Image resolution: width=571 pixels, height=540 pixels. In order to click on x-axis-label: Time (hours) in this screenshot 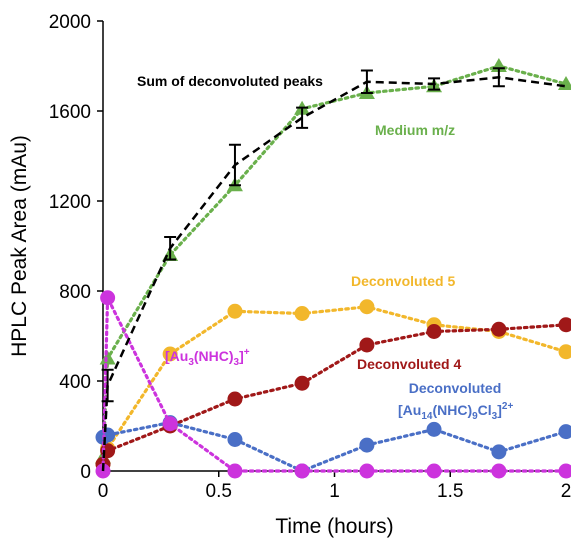, I will do `click(334, 526)`.